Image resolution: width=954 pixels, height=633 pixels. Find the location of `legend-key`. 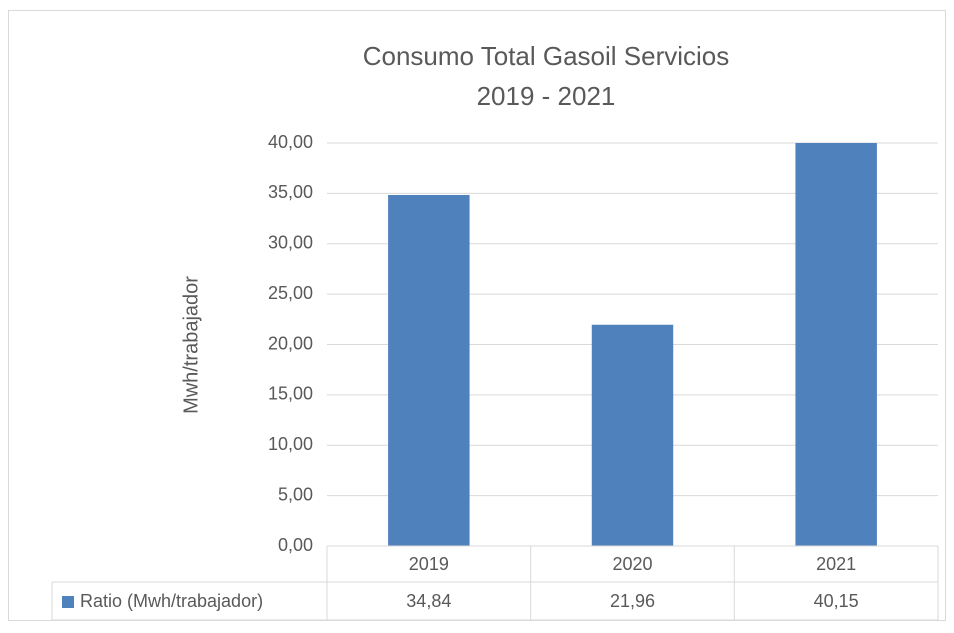

legend-key is located at coordinates (68, 602).